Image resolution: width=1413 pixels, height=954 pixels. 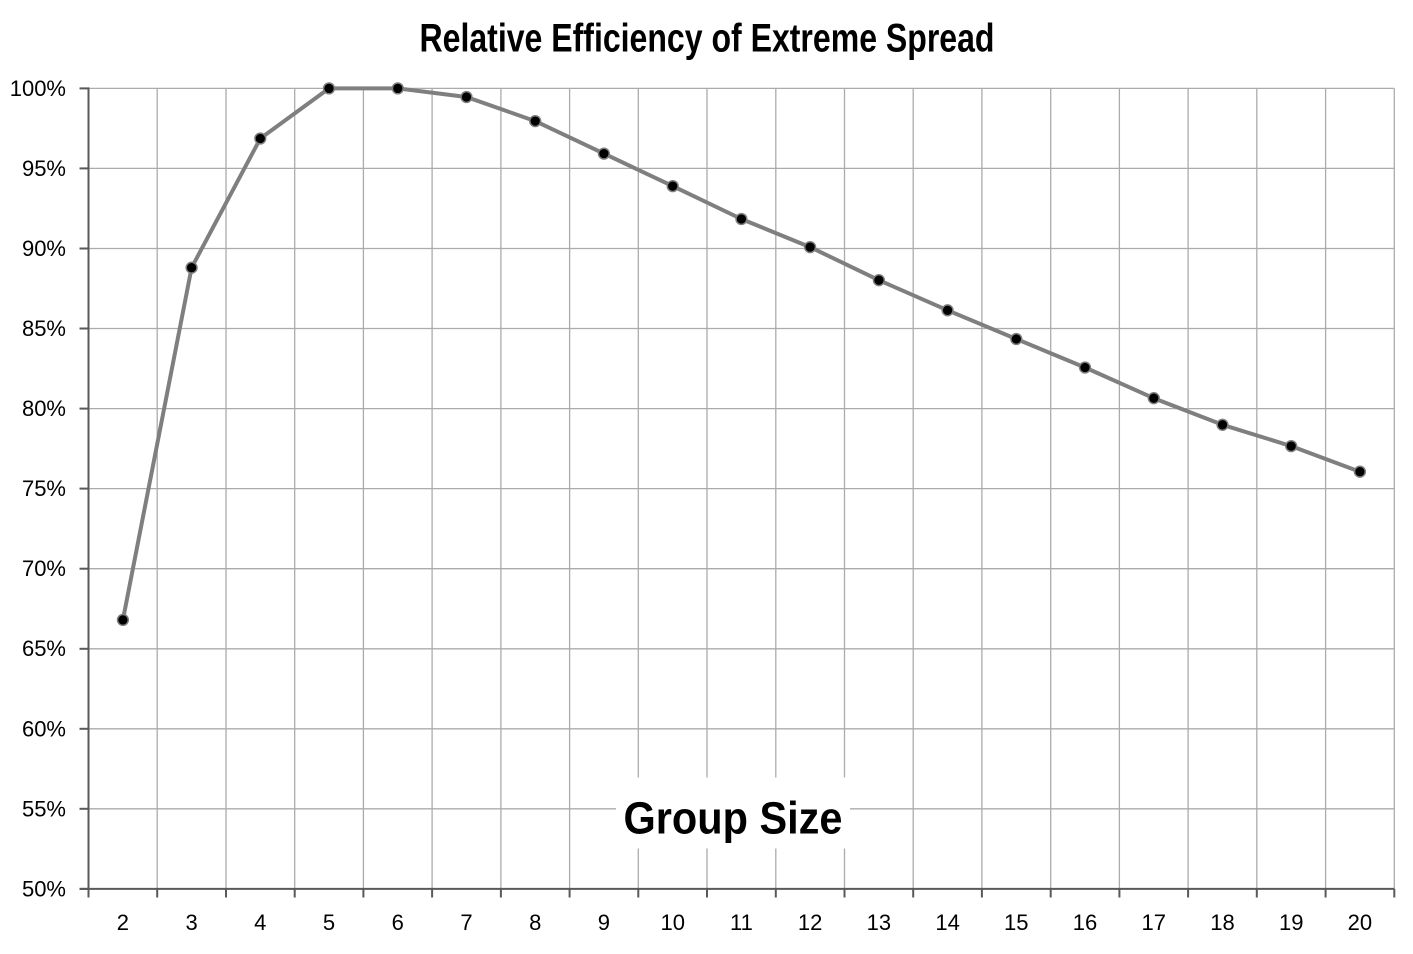 I want to click on svg-text: 2, so click(x=123, y=922).